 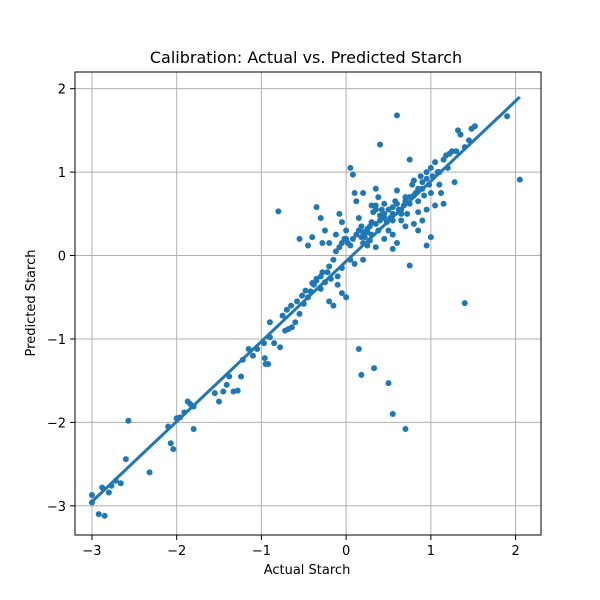 I want to click on y-tick-label: 2, so click(x=62, y=90).